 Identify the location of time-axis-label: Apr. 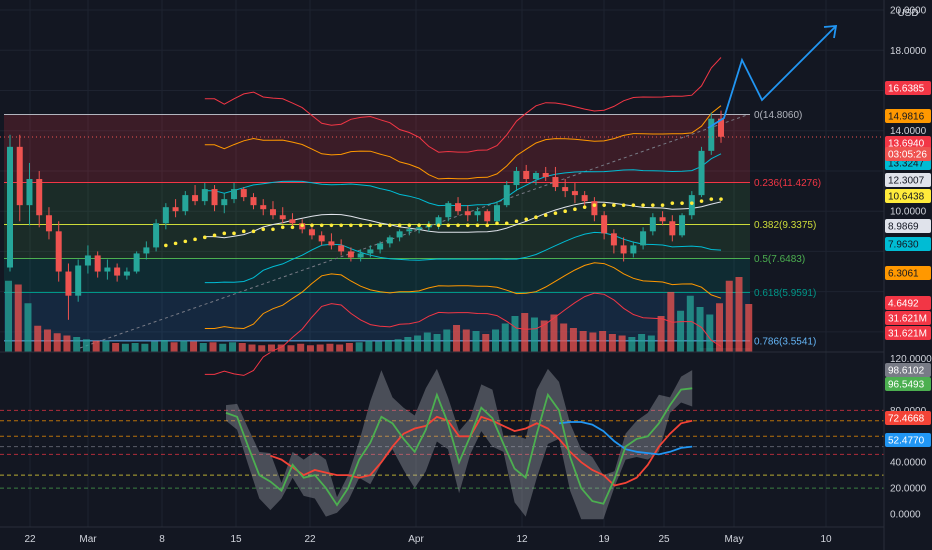
(416, 539).